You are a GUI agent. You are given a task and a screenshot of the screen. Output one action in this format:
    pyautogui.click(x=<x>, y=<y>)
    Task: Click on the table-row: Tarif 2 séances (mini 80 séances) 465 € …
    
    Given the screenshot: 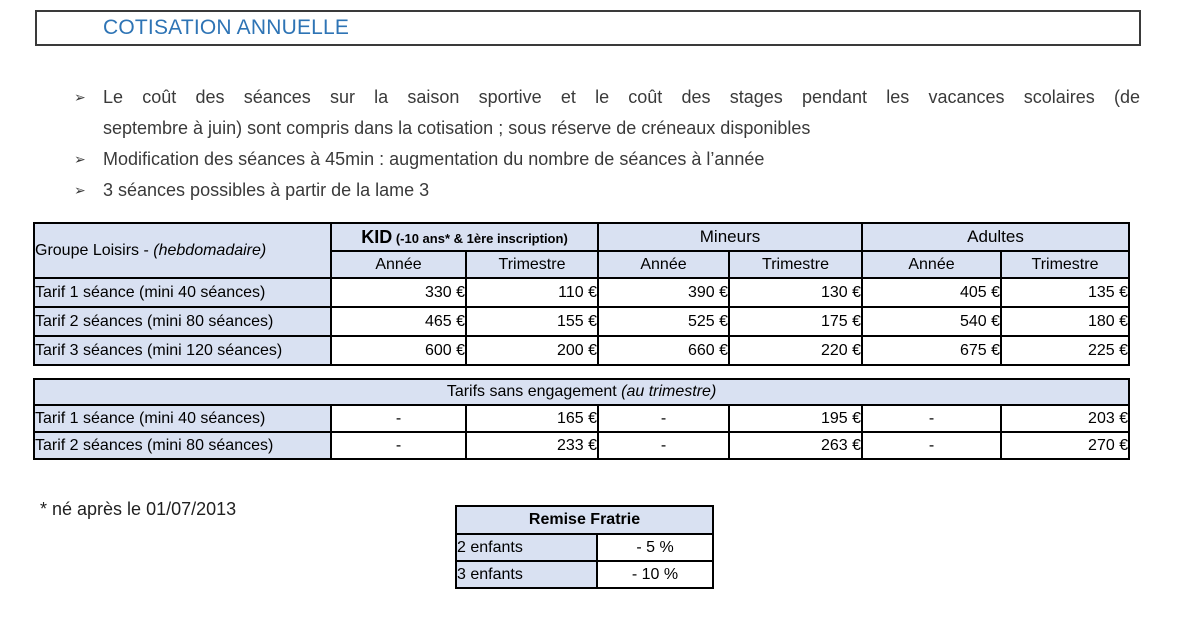 What is the action you would take?
    pyautogui.click(x=582, y=321)
    